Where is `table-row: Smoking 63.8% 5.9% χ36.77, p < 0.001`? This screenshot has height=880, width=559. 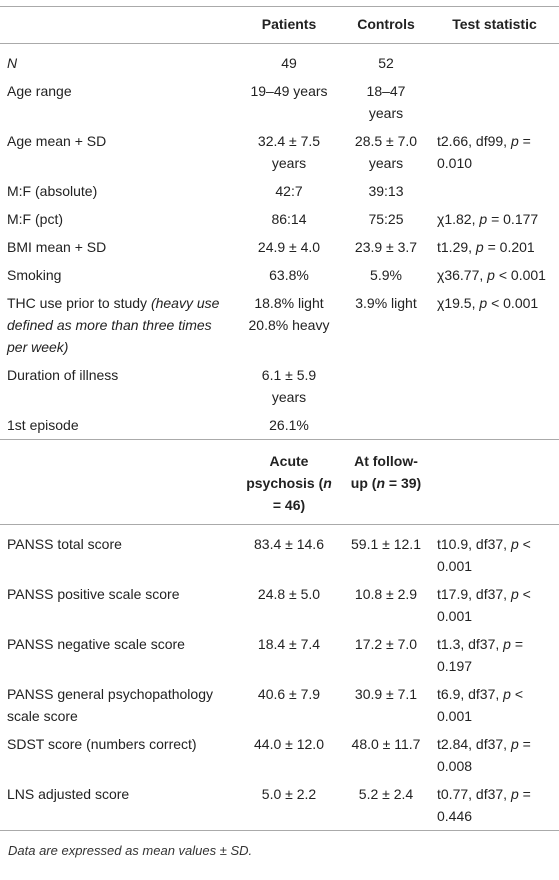
table-row: Smoking 63.8% 5.9% χ36.77, p < 0.001 is located at coordinates (279, 275).